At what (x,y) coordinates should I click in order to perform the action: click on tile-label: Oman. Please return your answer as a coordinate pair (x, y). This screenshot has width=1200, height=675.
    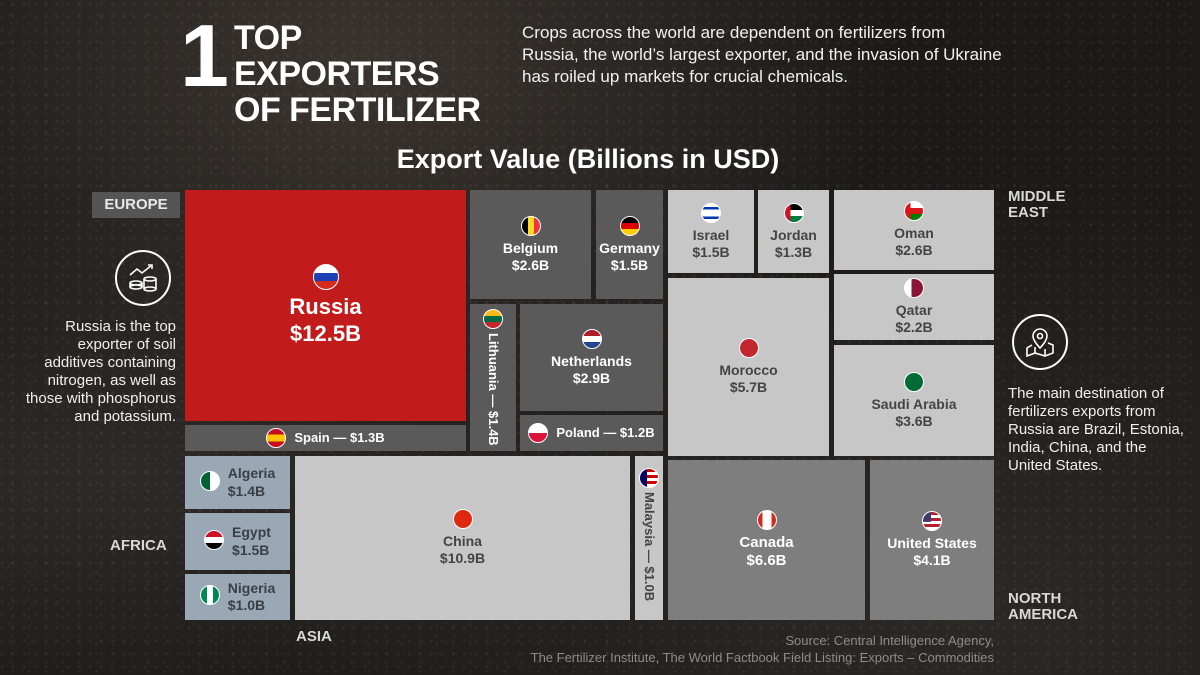
    Looking at the image, I should click on (914, 233).